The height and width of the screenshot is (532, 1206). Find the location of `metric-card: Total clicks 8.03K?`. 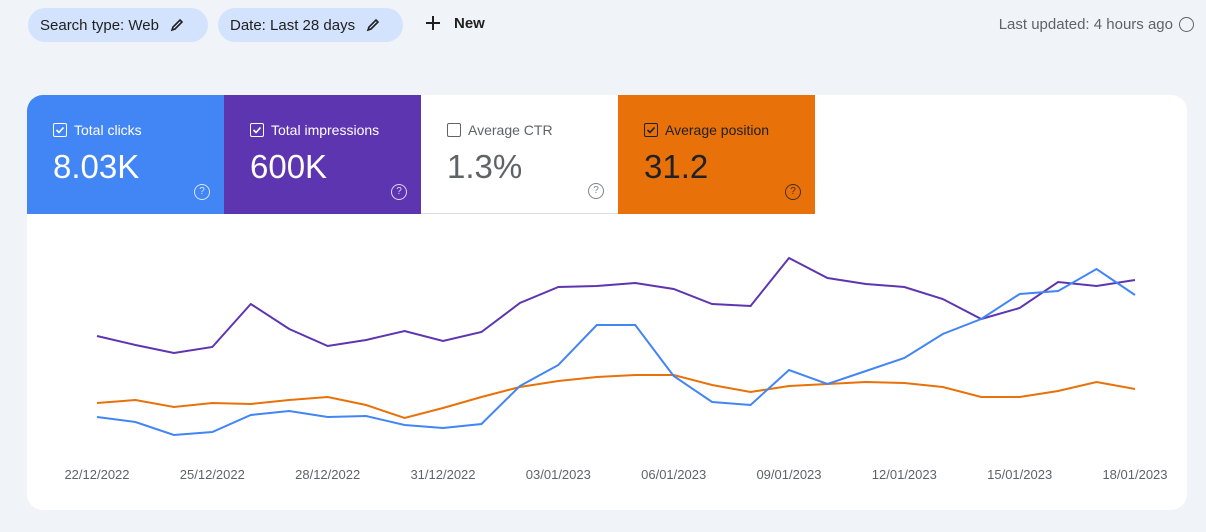

metric-card: Total clicks 8.03K? is located at coordinates (125, 154).